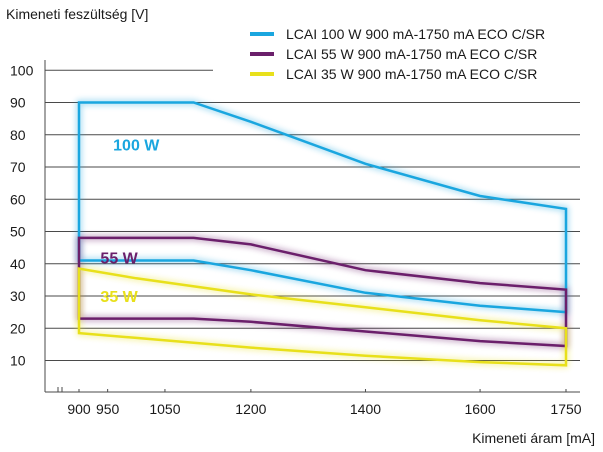 The image size is (603, 452). Describe the element at coordinates (412, 54) in the screenshot. I see `legend-label: LCAI 55 W 900 mA-1750 mA ECO C/SR` at that location.